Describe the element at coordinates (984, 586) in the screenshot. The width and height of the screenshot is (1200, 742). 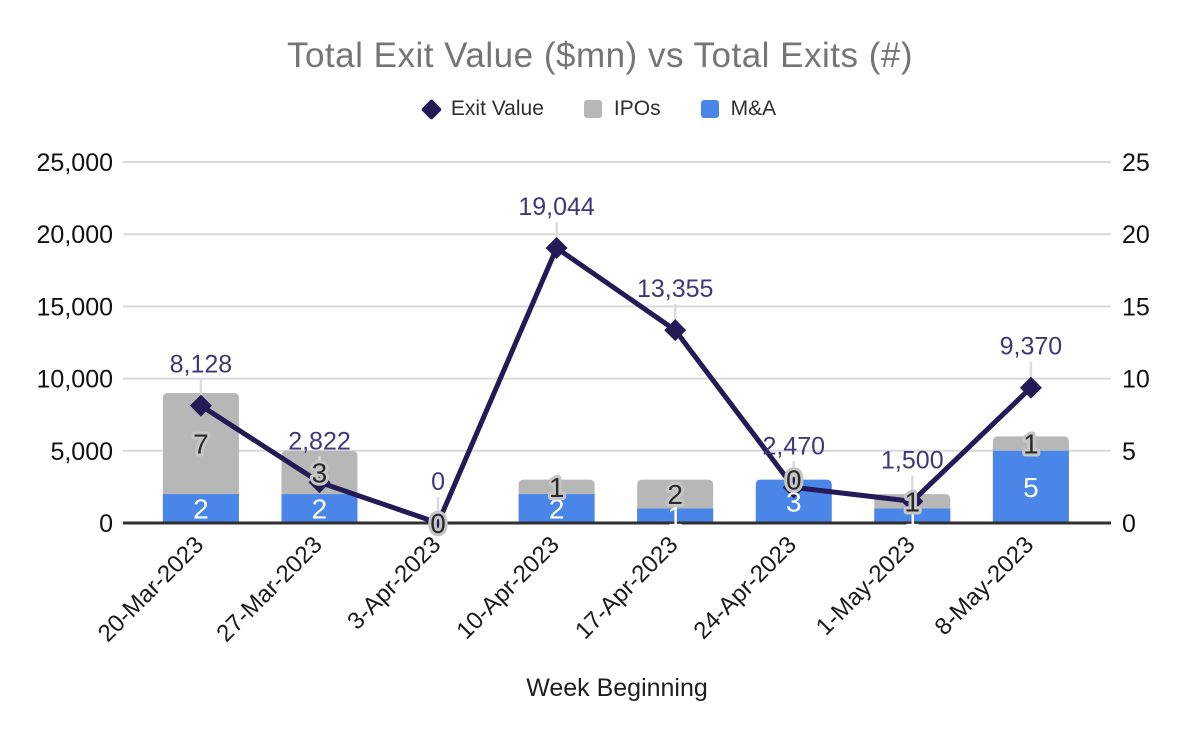
I see `x-axis-label: 8-May-2023` at that location.